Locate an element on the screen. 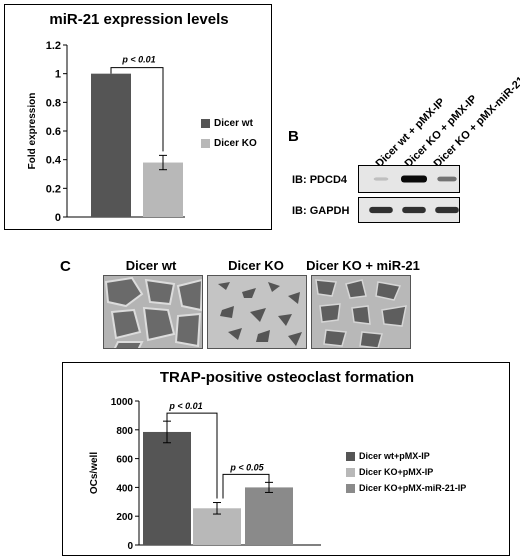 The height and width of the screenshot is (560, 520). legend-label: Dicer wt+pMX-IP is located at coordinates (394, 456).